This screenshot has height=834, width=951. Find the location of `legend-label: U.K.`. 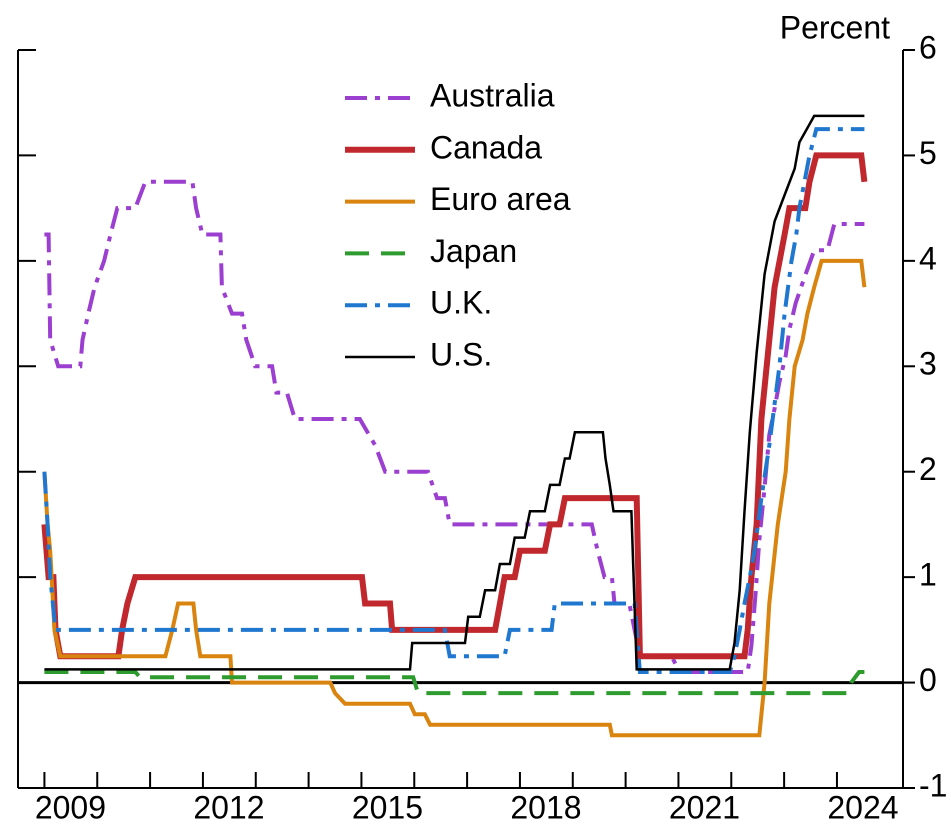

legend-label: U.K. is located at coordinates (461, 303).